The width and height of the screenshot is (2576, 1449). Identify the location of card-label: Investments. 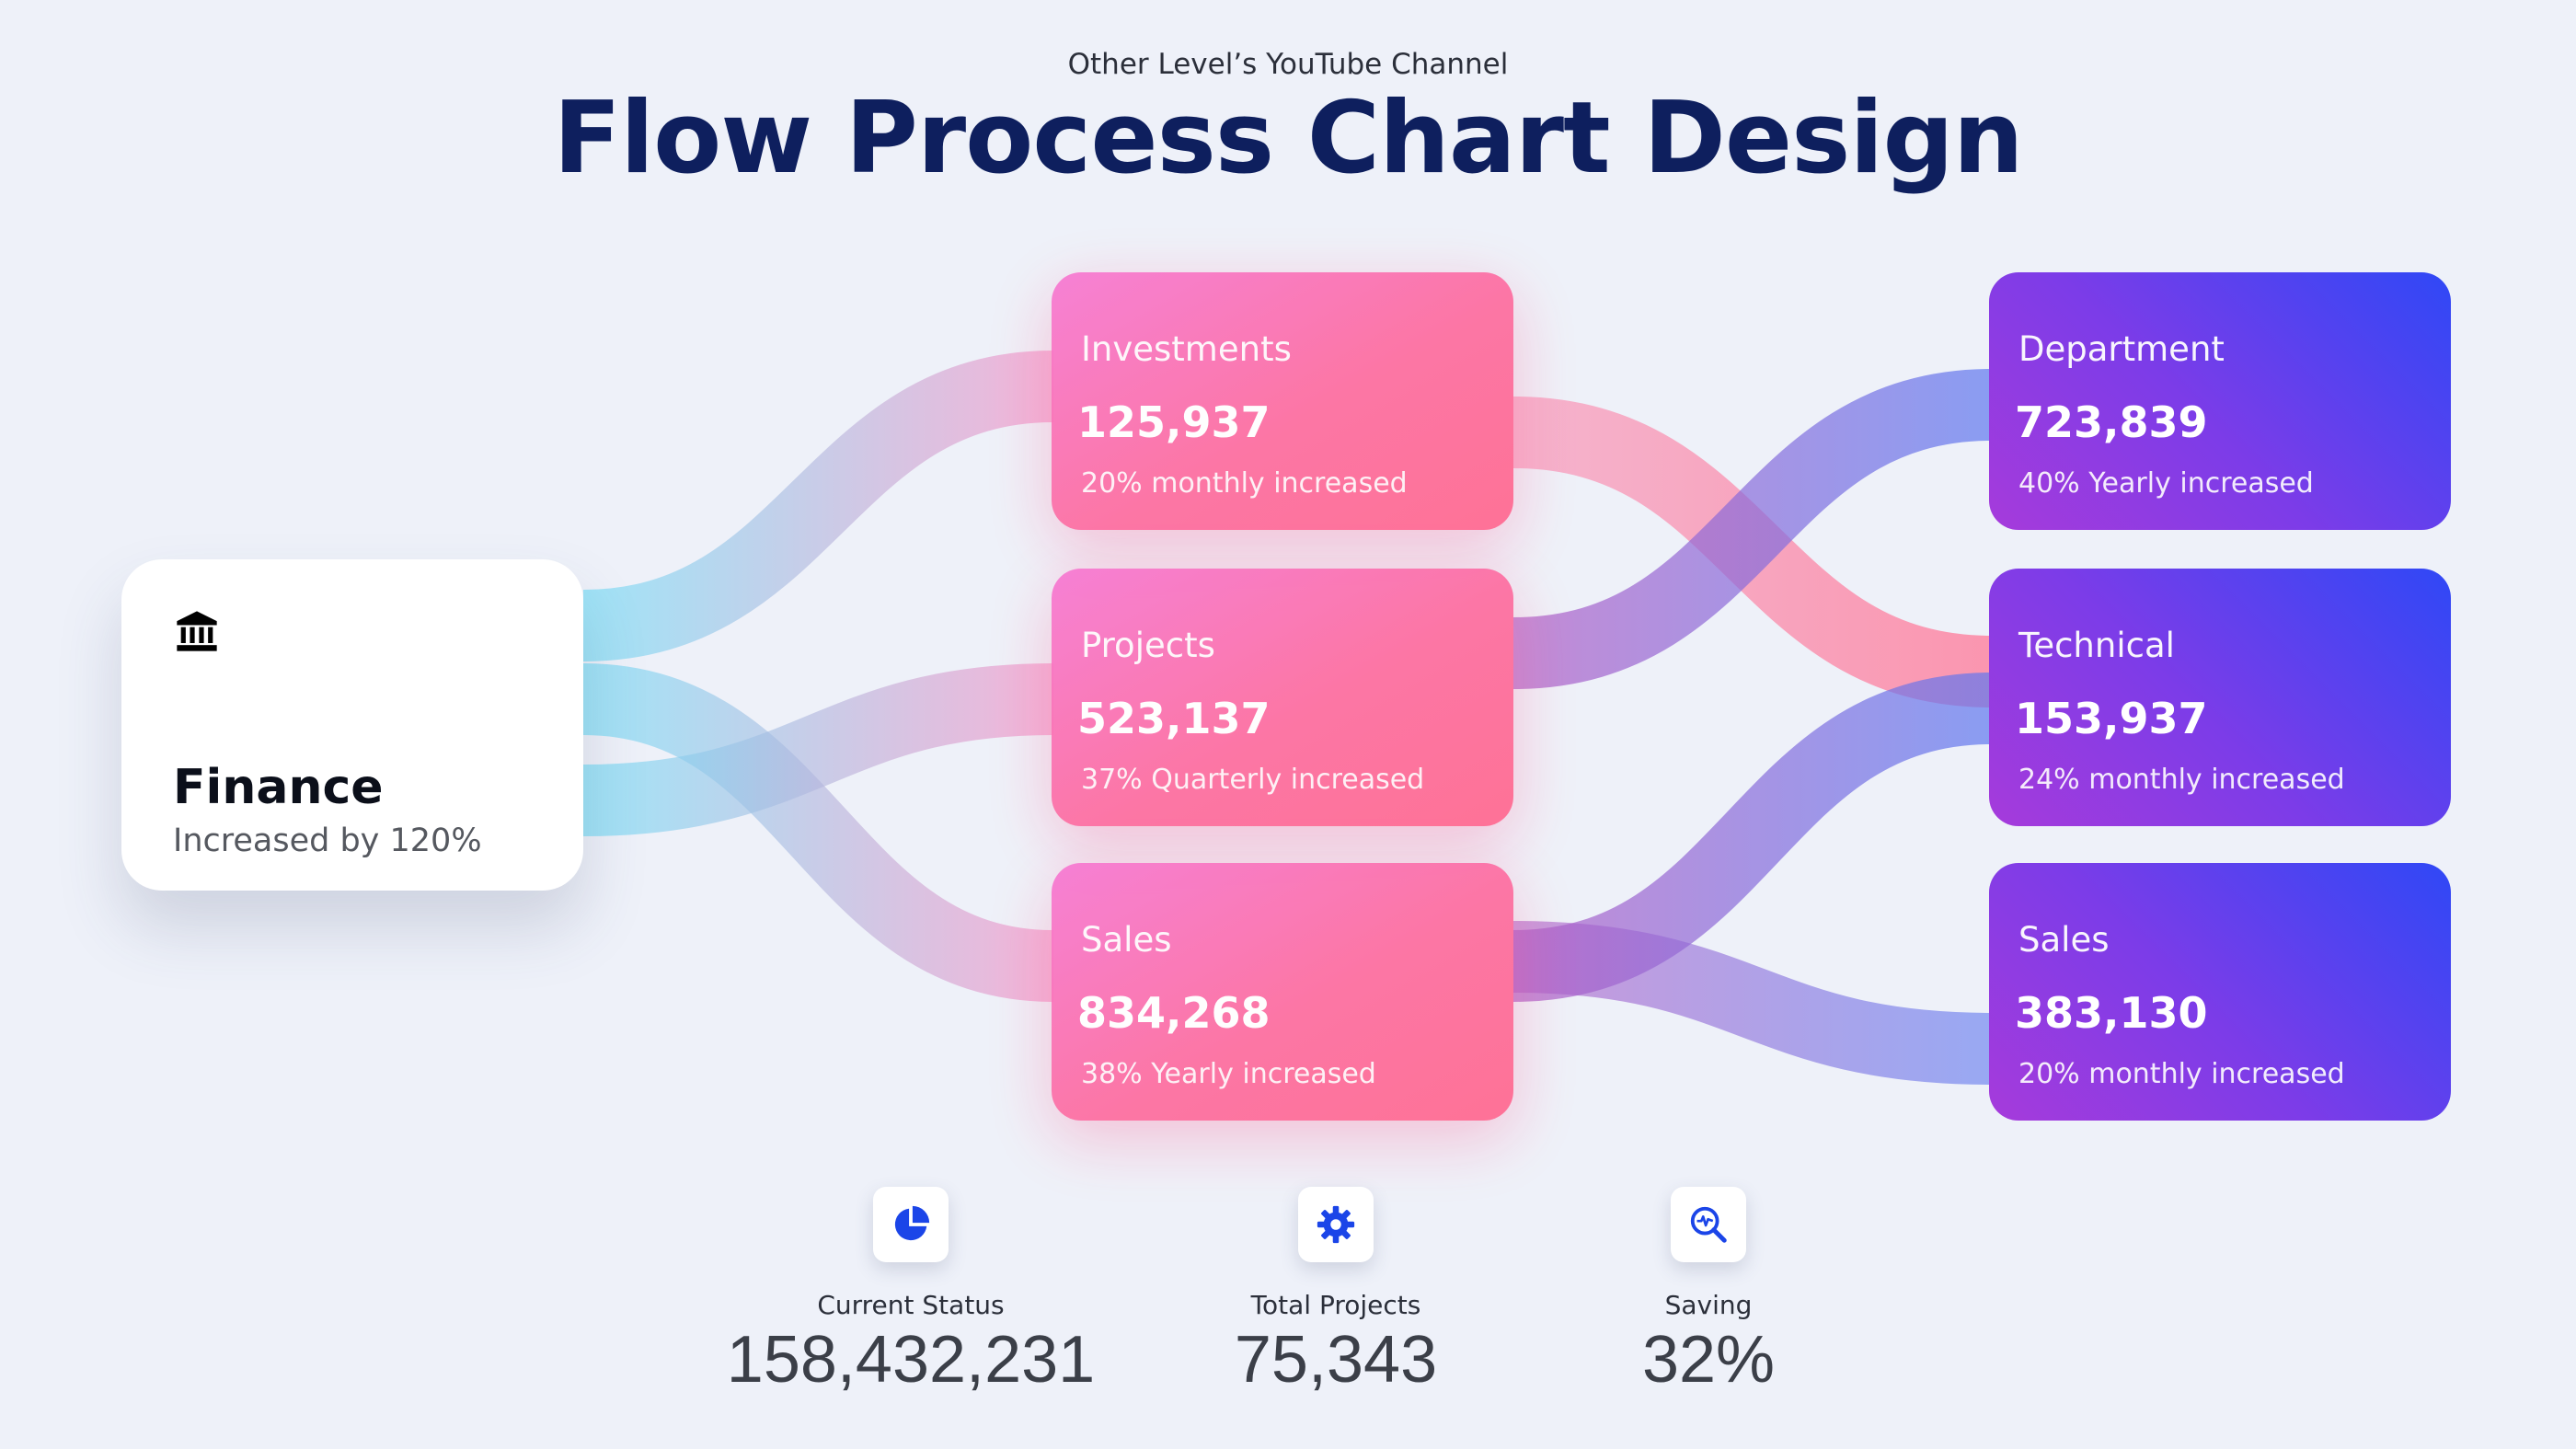
(1186, 349).